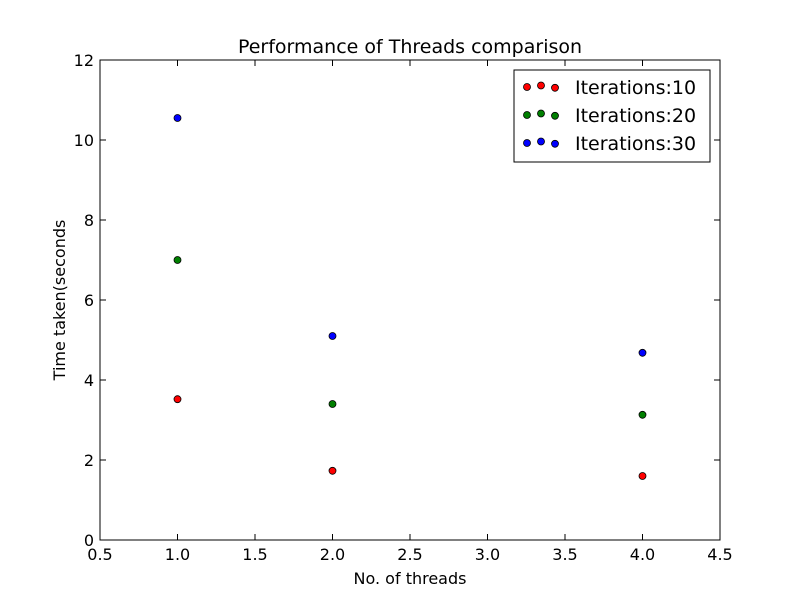  Describe the element at coordinates (487, 554) in the screenshot. I see `x-tick-label: 3.0` at that location.